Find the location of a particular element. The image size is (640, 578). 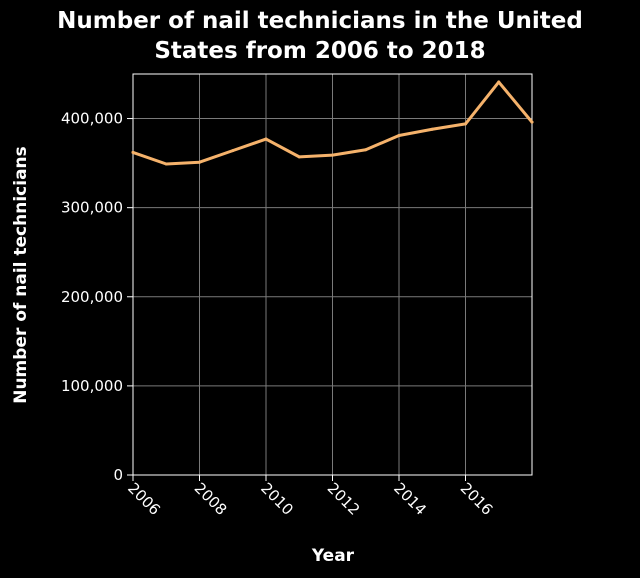

y-tick-label-300000: 300,000 is located at coordinates (92, 208).